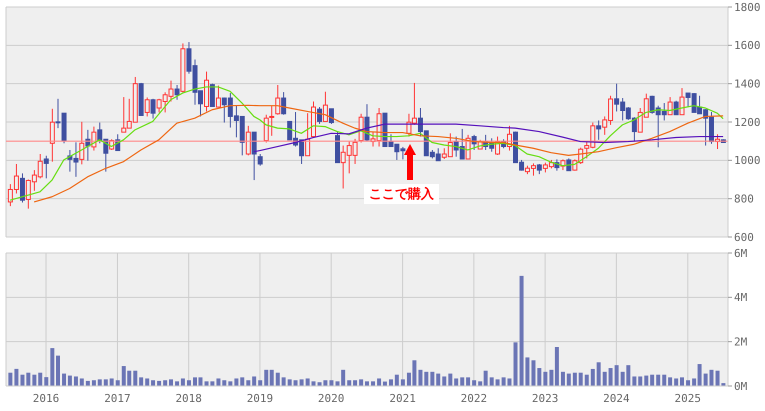 This screenshot has width=765, height=411. What do you see at coordinates (747, 122) in the screenshot?
I see `y-tick-label: 1200` at bounding box center [747, 122].